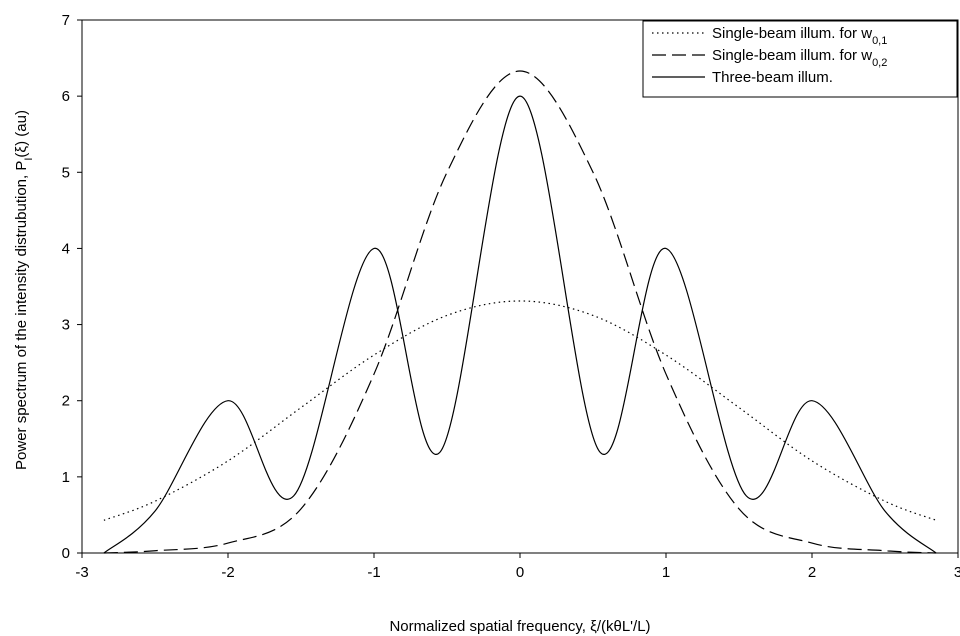  Describe the element at coordinates (66, 401) in the screenshot. I see `y-tick-label: 2` at that location.